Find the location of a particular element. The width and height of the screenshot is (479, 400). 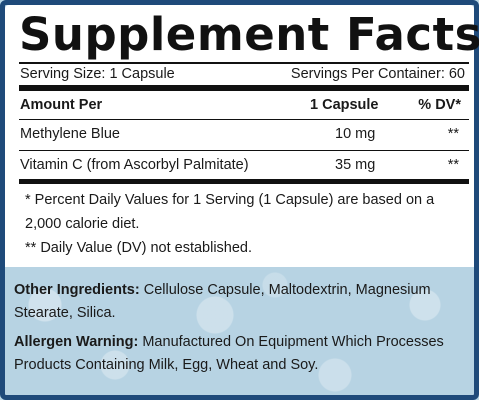

header-rule is located at coordinates (244, 119).